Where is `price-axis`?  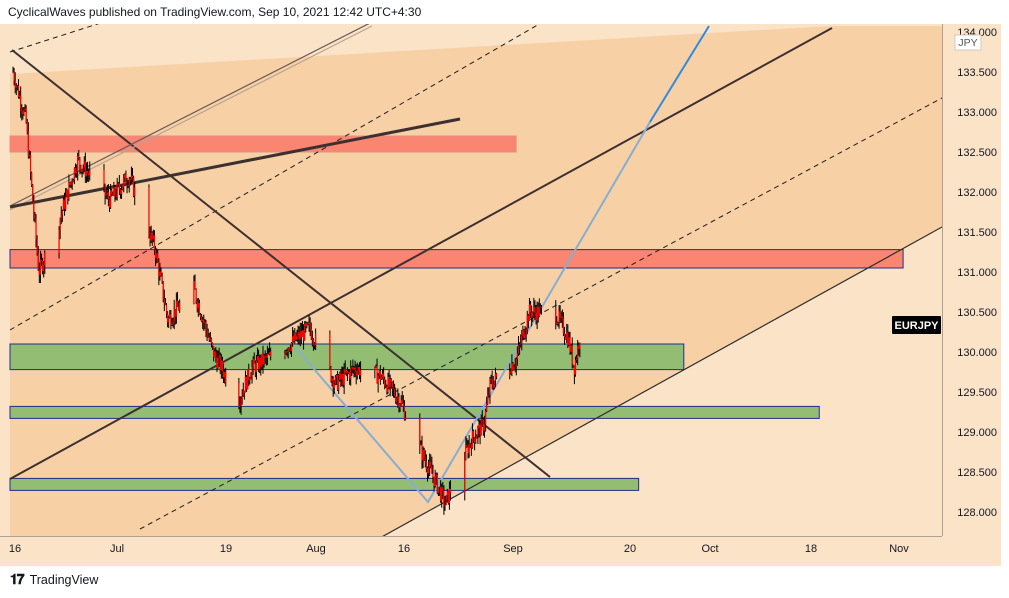 price-axis is located at coordinates (971, 280).